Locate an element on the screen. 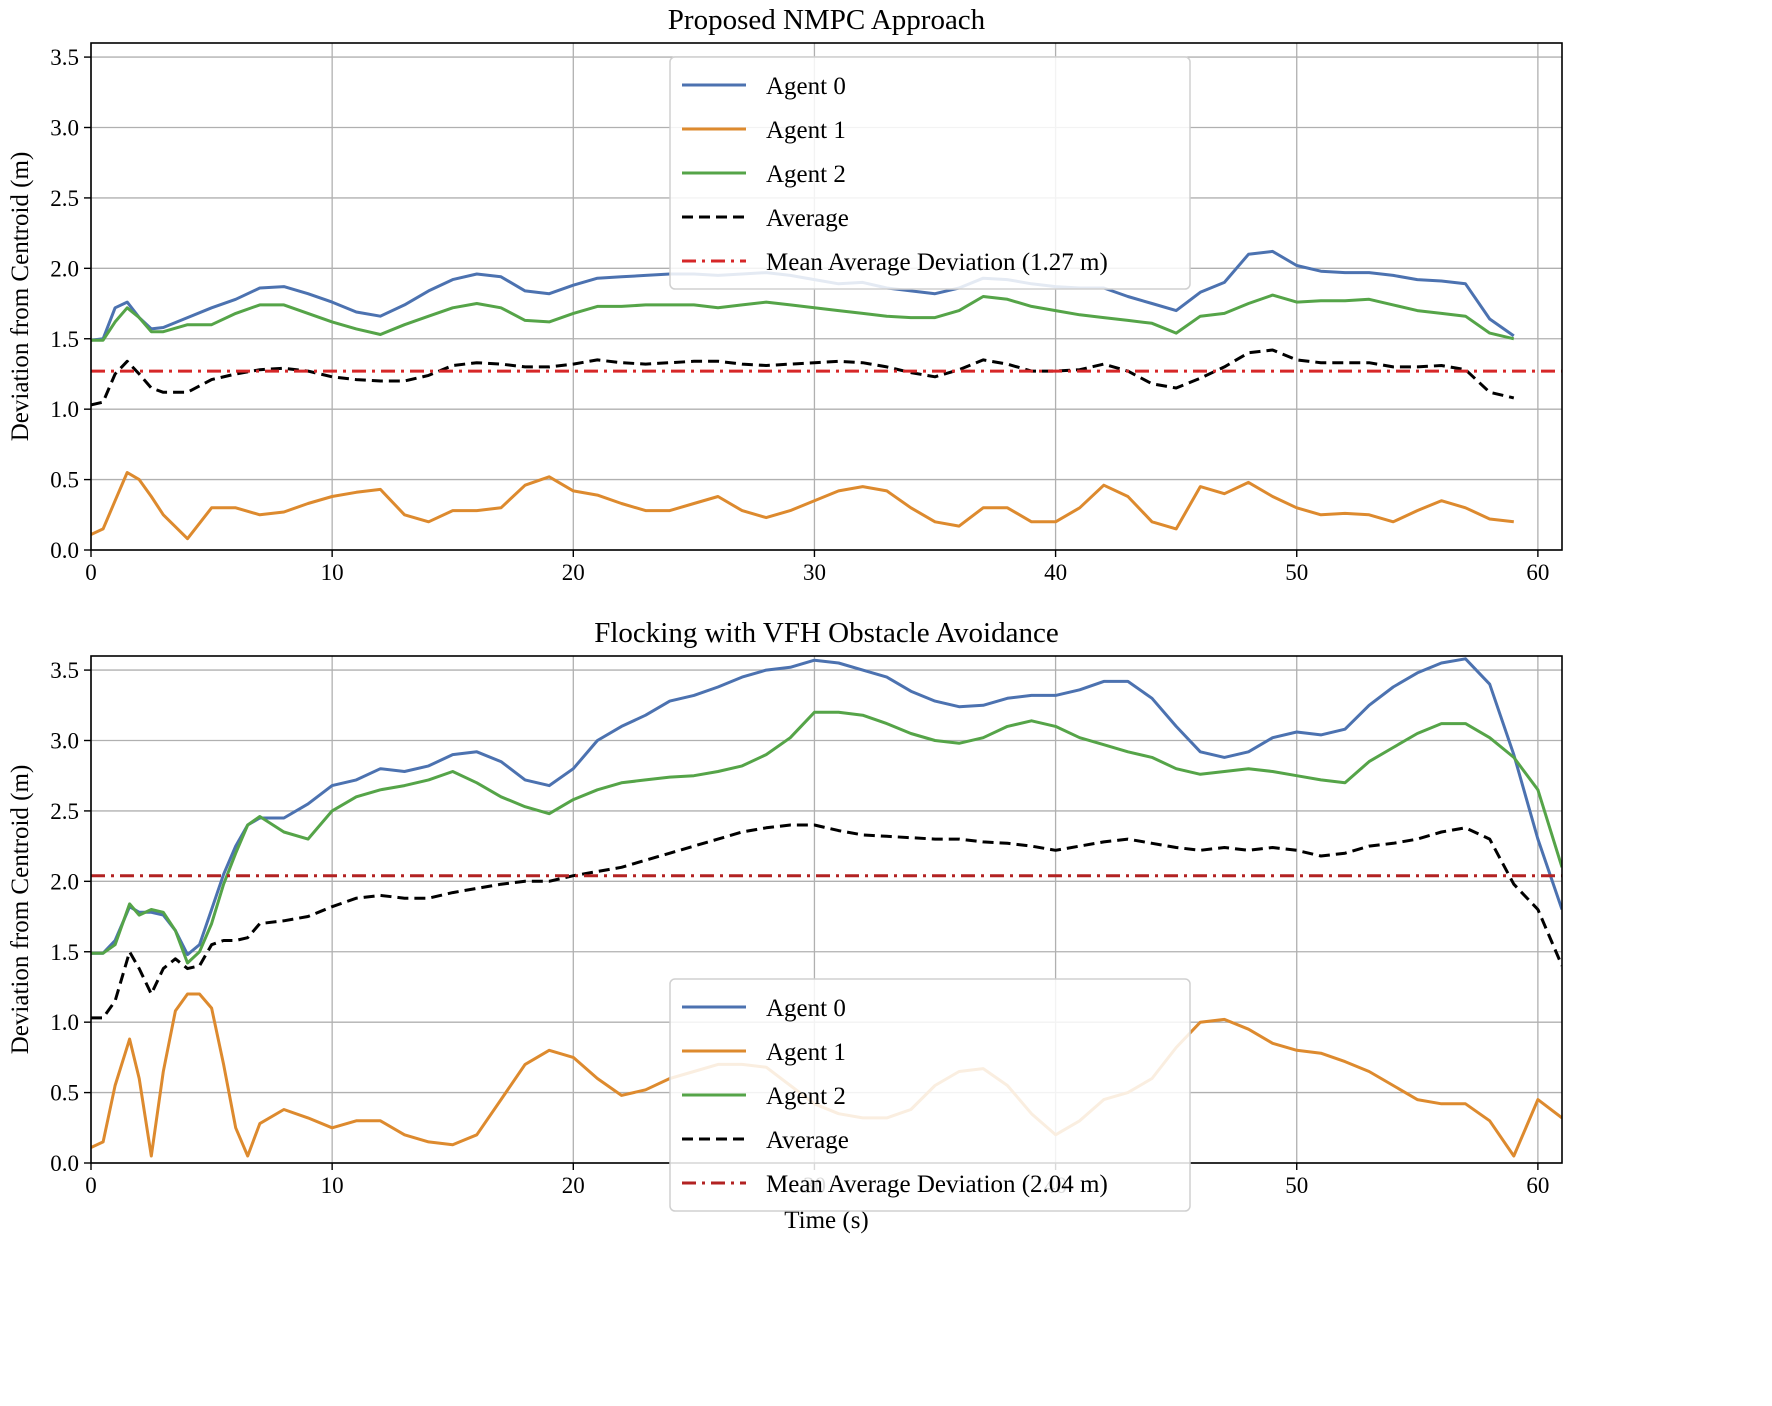  legend-label: Mean Average Deviation (1.27 m) is located at coordinates (937, 262).